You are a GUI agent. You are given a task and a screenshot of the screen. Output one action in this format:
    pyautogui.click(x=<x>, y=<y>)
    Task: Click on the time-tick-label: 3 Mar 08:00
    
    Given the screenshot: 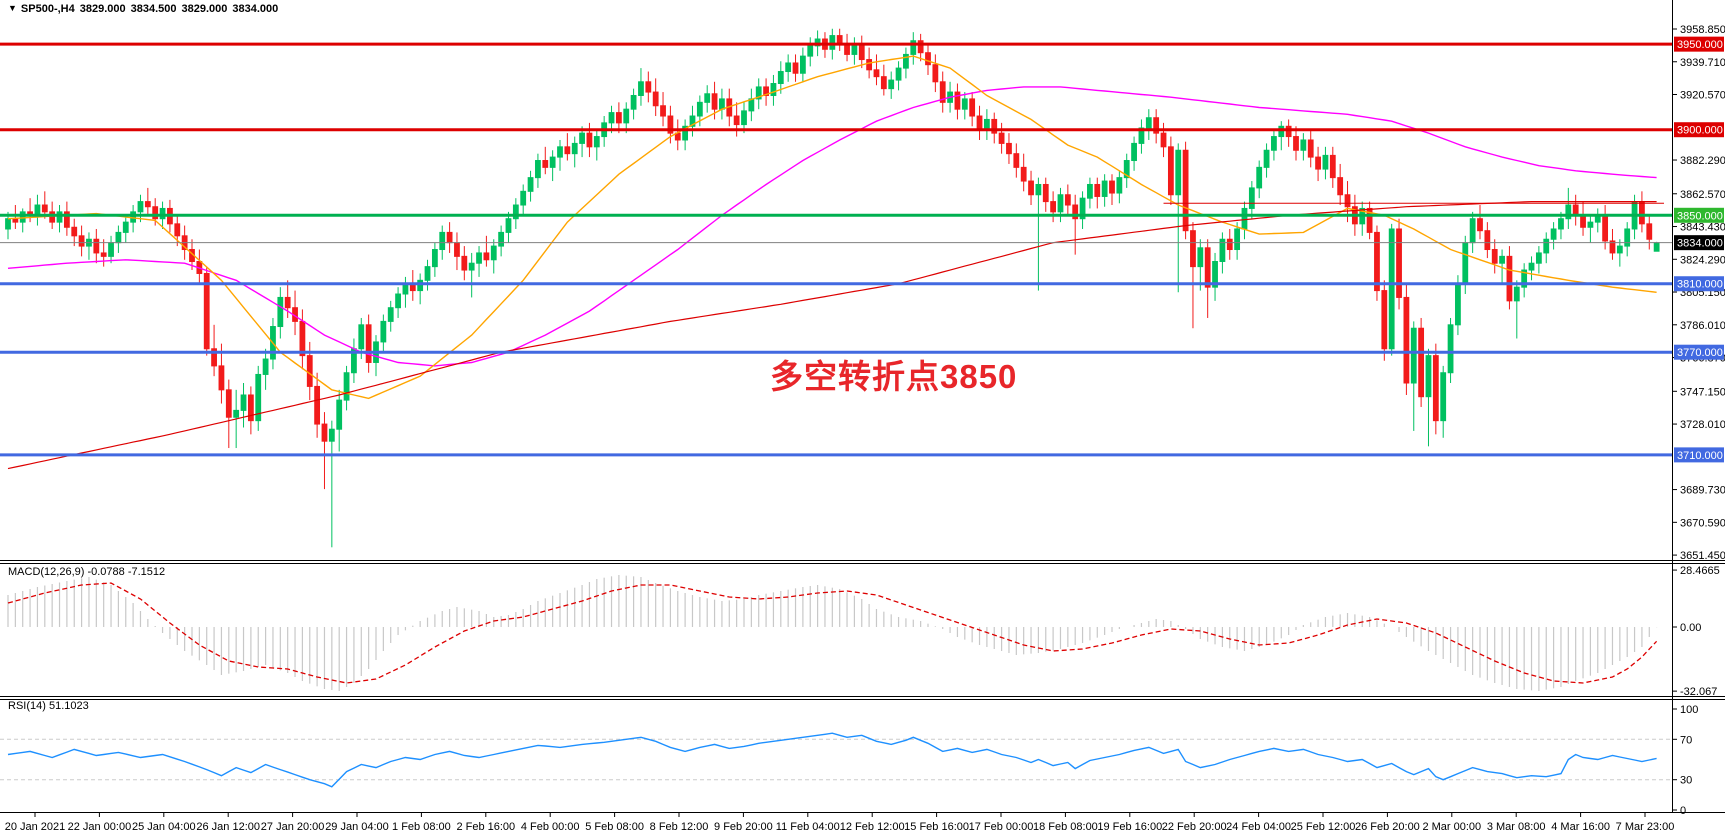 What is the action you would take?
    pyautogui.click(x=1516, y=827)
    